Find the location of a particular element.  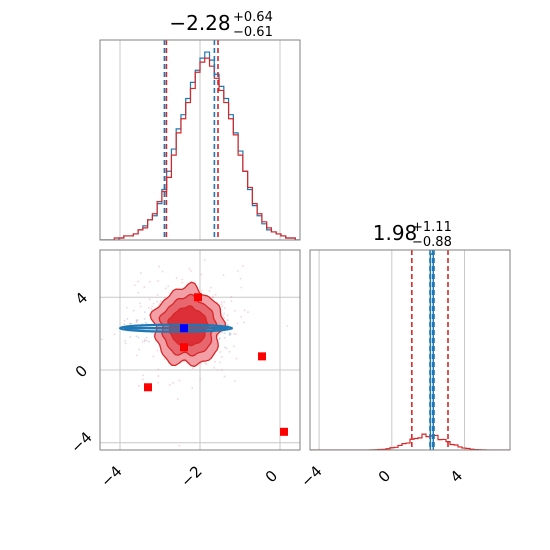

y-tick-label: −4 is located at coordinates (81, 442).